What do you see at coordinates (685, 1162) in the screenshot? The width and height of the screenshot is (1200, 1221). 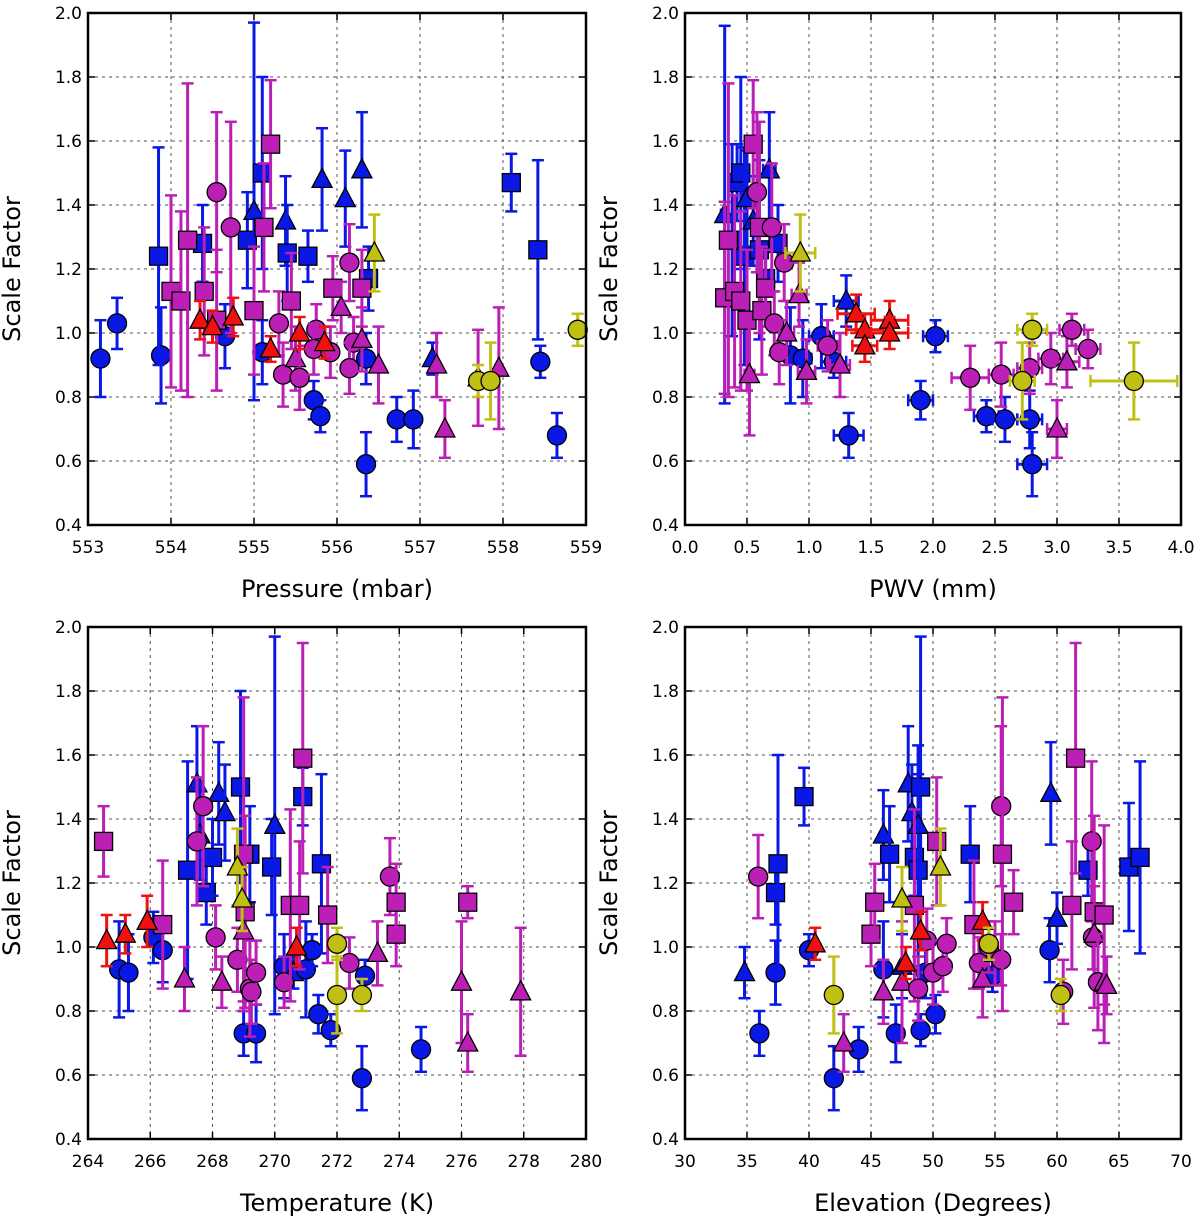 I see `x-tick-label: 30` at bounding box center [685, 1162].